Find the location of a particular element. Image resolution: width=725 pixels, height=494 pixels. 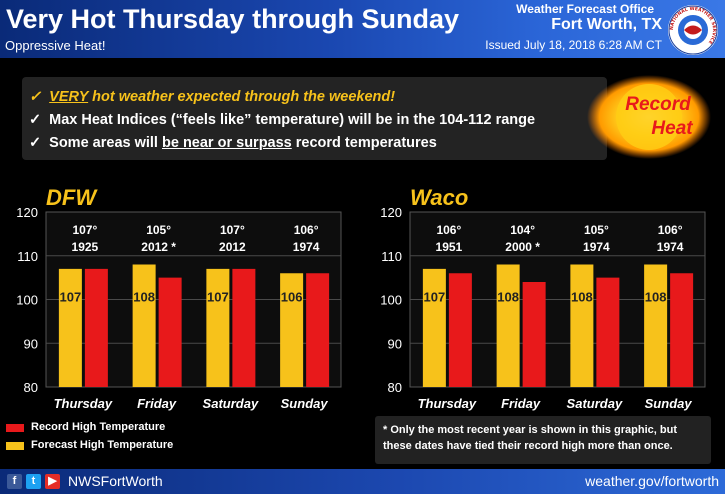

sun-icon is located at coordinates (649, 117).